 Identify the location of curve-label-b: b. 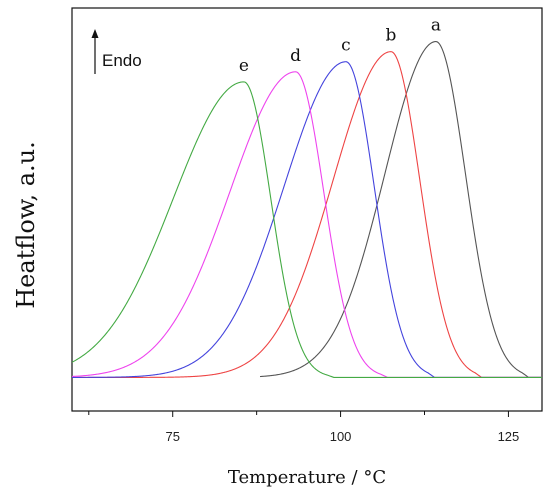
(390, 36).